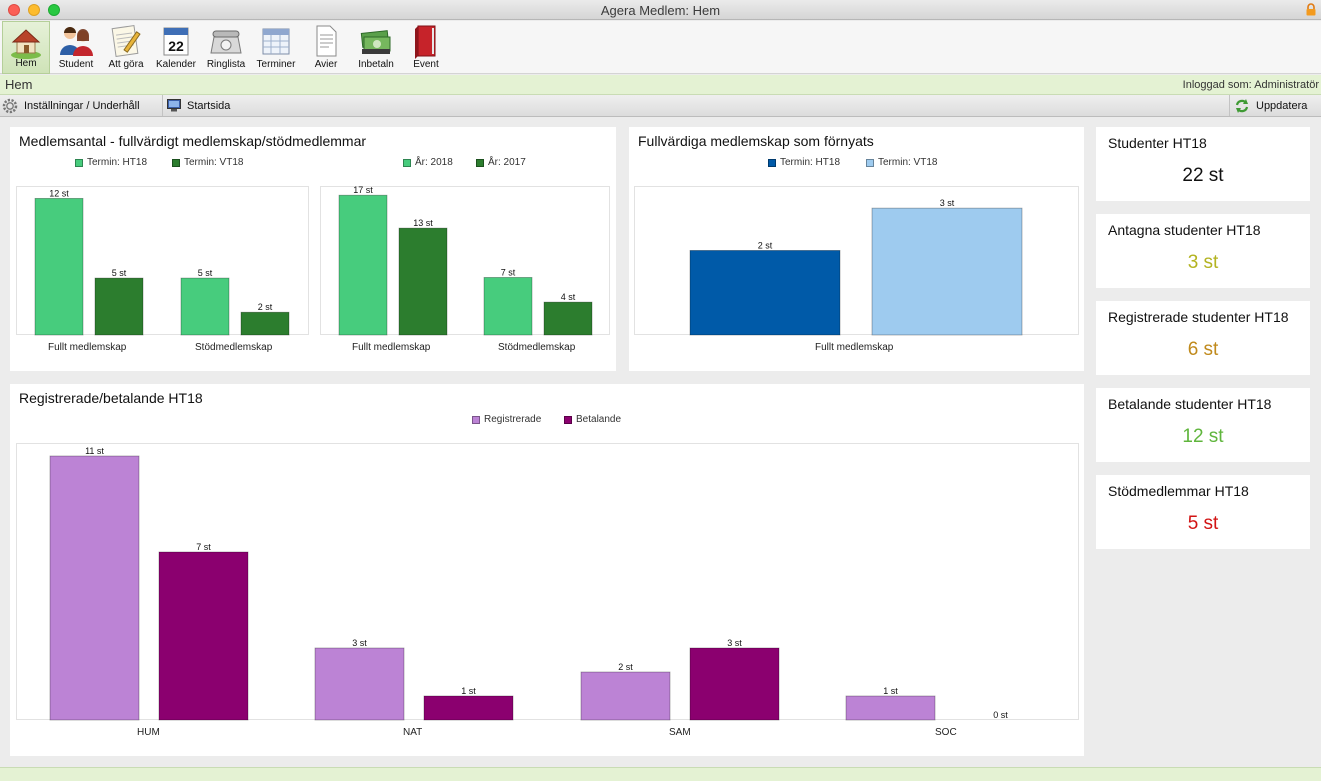 The width and height of the screenshot is (1321, 781). What do you see at coordinates (265, 307) in the screenshot?
I see `bar-data-label: 2 st` at bounding box center [265, 307].